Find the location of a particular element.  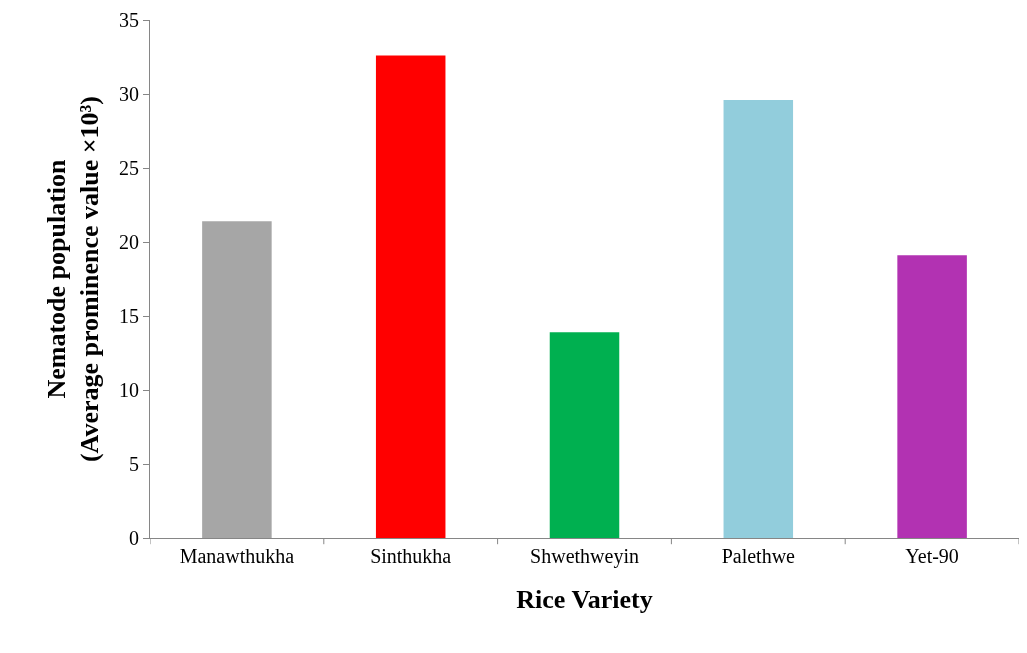

y-tick-label: 0 is located at coordinates (134, 538).